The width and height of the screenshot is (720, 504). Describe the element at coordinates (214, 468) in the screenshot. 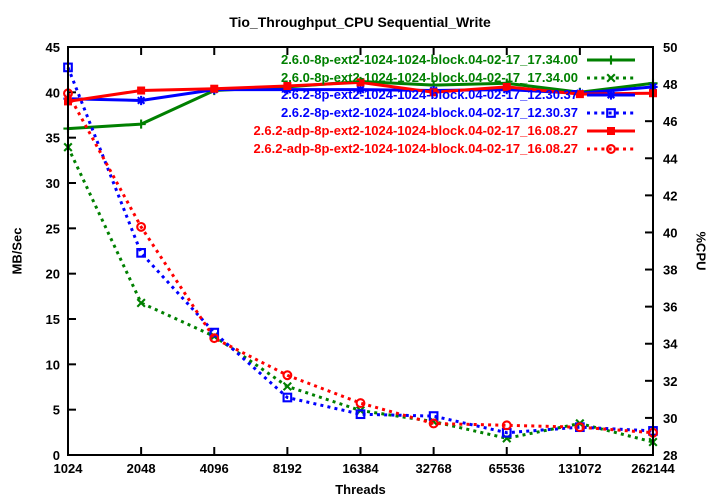

I see `svg-text: 4096` at that location.